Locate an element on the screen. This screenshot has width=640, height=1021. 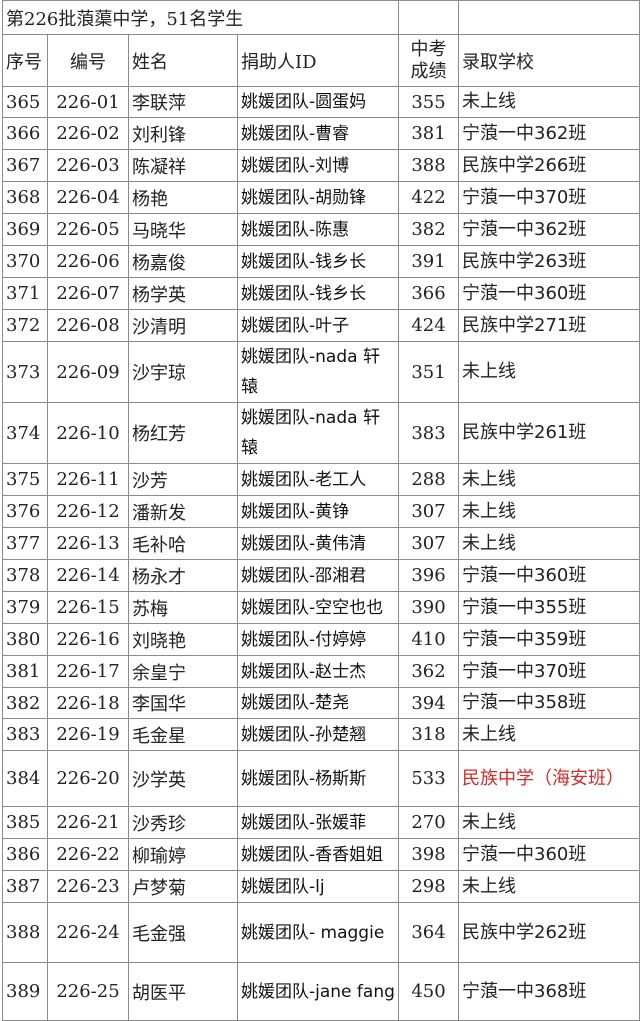
header-name: 姓名 is located at coordinates (183, 60).